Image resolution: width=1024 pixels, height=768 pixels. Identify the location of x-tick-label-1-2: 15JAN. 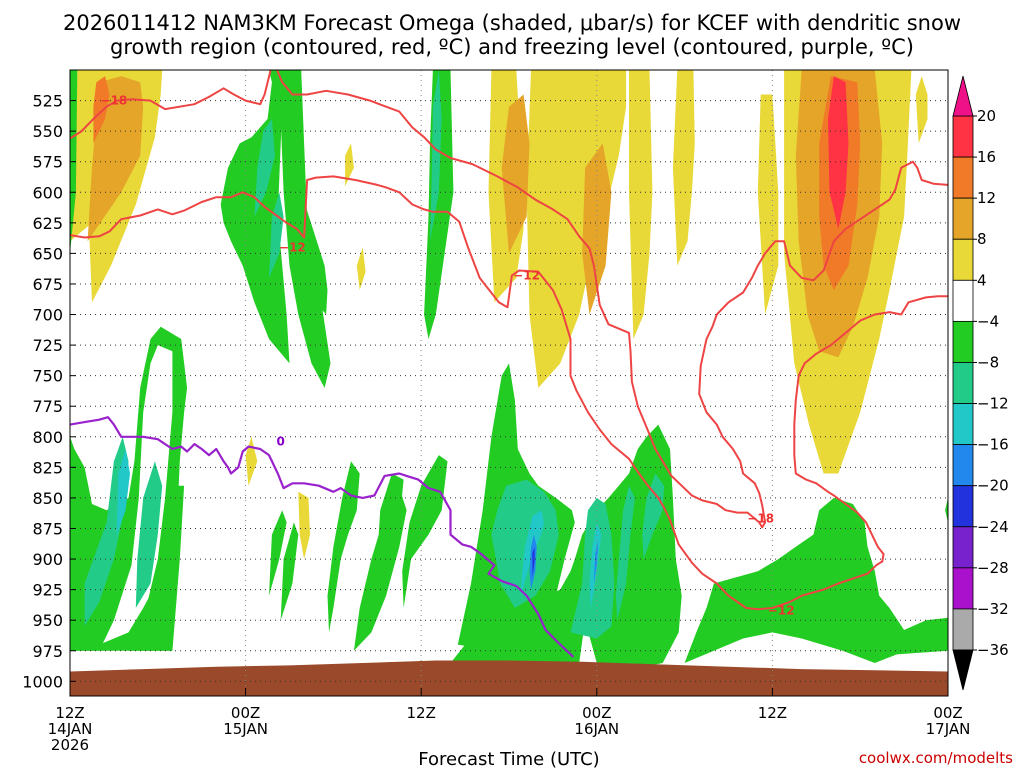
(245, 729).